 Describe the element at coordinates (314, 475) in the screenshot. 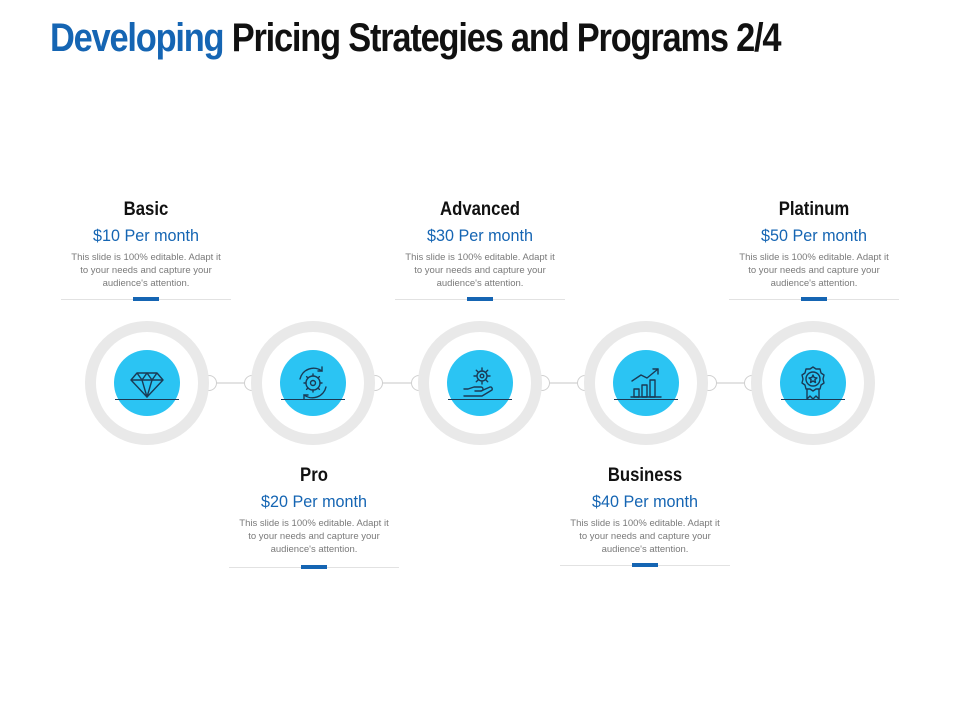

I see `plan-name: Pro` at that location.